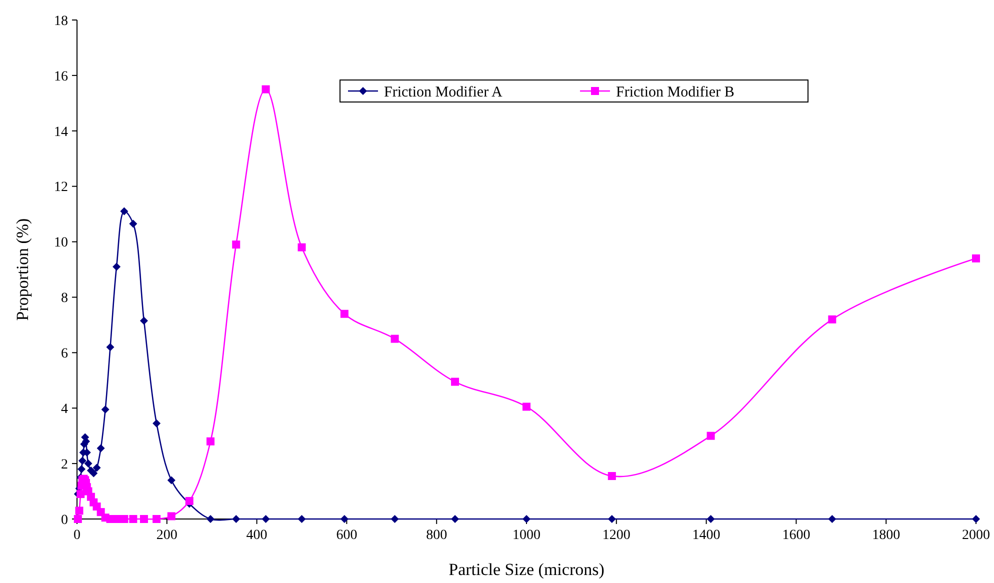 The height and width of the screenshot is (583, 994). Describe the element at coordinates (61, 132) in the screenshot. I see `y-tick-label: 14` at that location.